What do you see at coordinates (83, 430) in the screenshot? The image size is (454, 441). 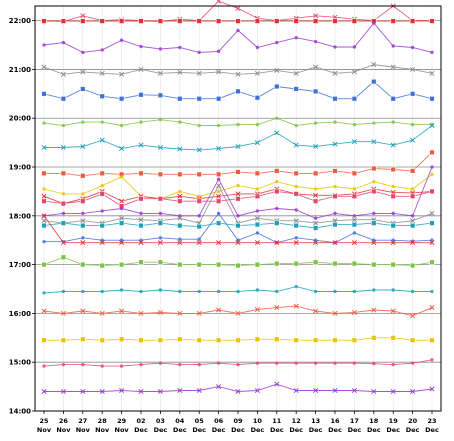 I see `x-tick-label-month: Nov` at bounding box center [83, 430].